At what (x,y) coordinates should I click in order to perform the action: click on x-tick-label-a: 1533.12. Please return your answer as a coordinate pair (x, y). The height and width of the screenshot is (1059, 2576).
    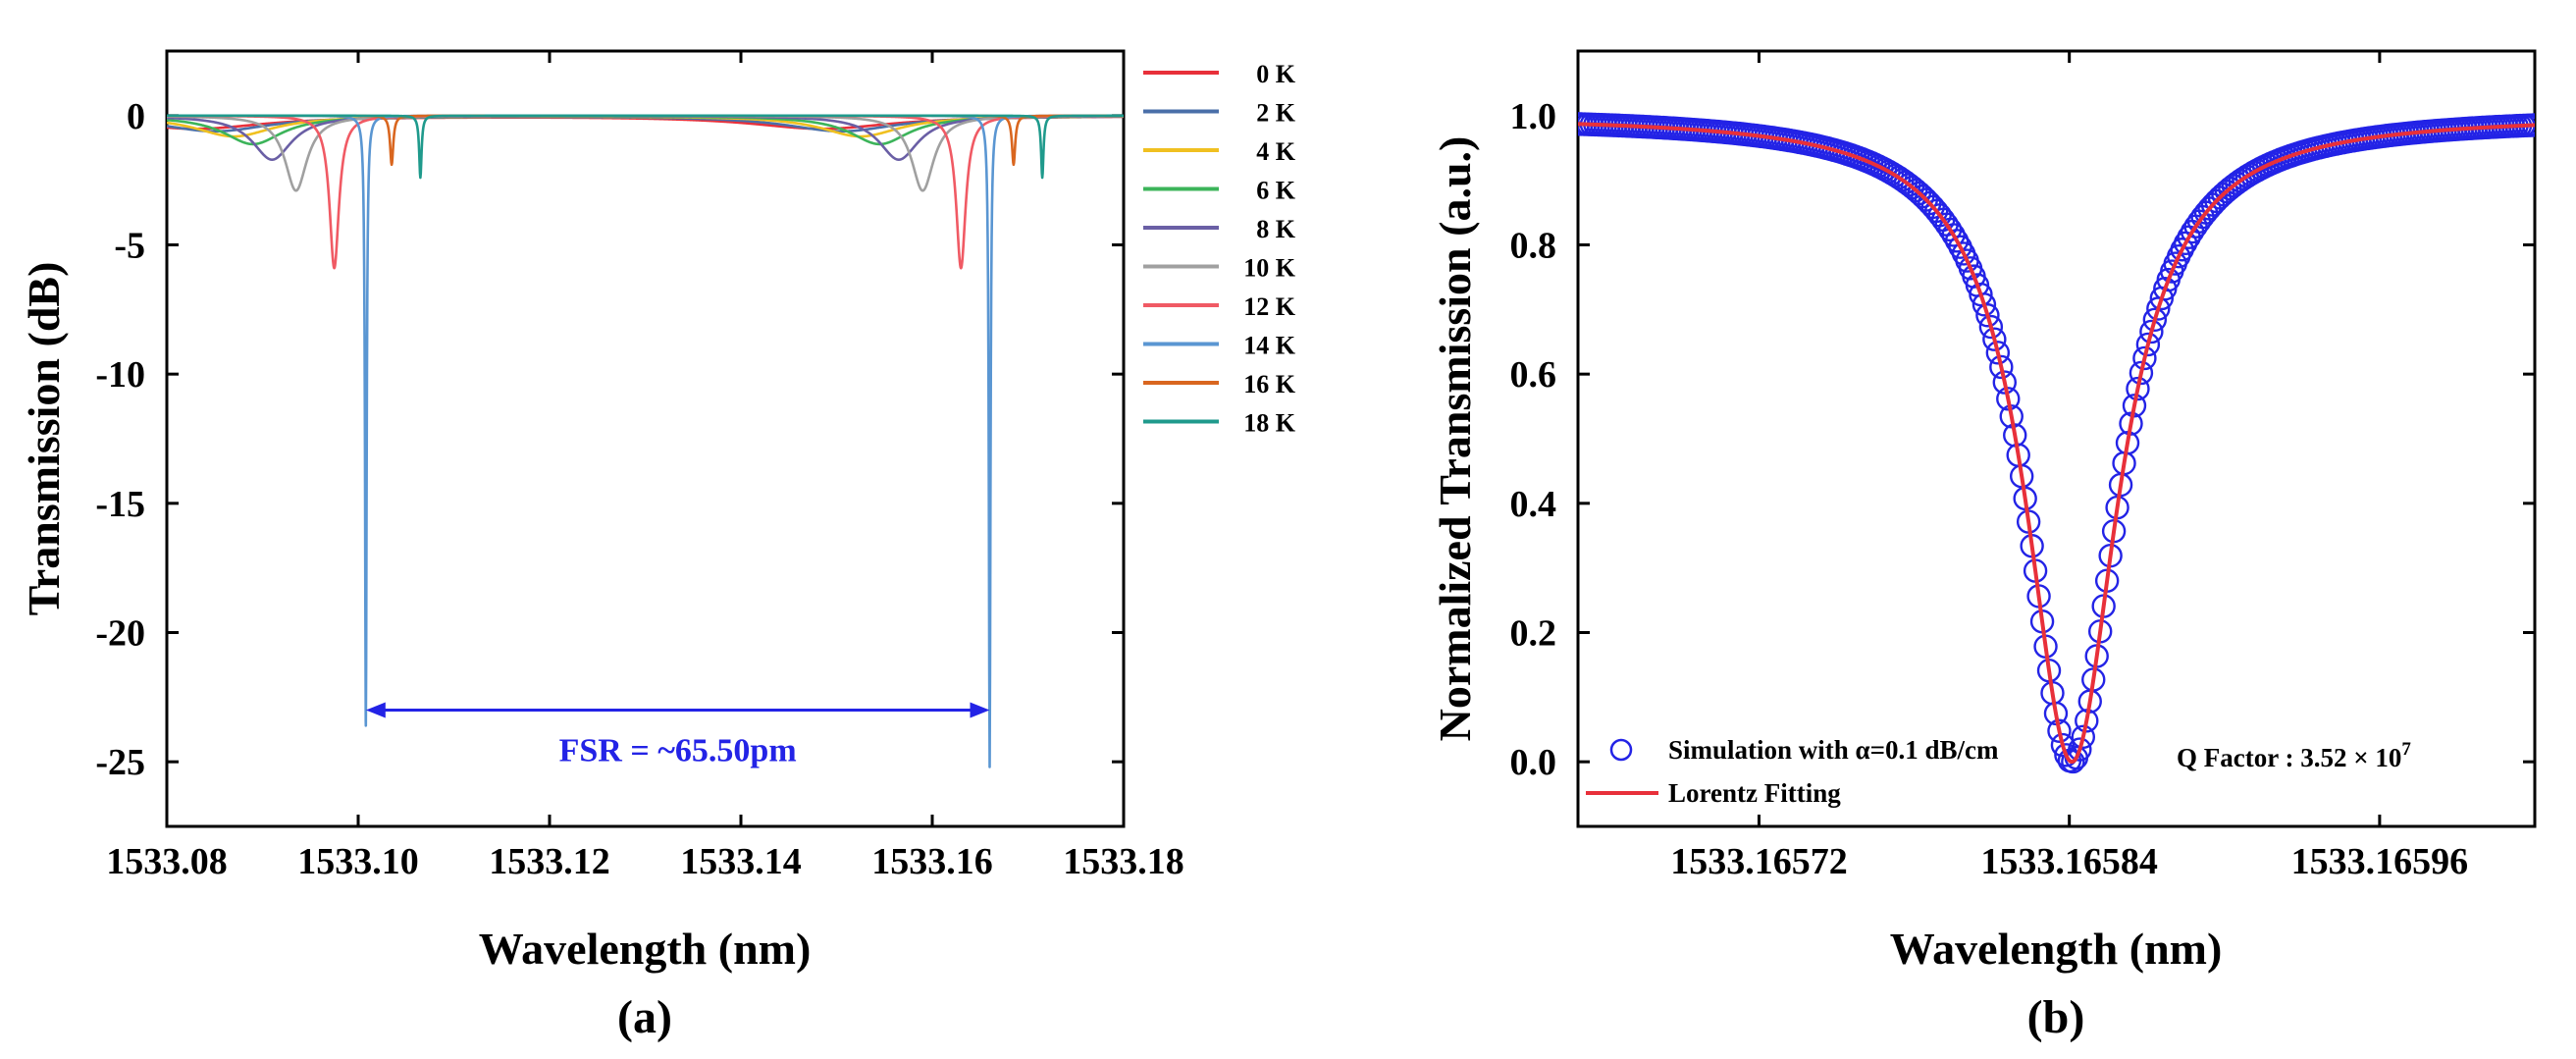
    Looking at the image, I should click on (549, 862).